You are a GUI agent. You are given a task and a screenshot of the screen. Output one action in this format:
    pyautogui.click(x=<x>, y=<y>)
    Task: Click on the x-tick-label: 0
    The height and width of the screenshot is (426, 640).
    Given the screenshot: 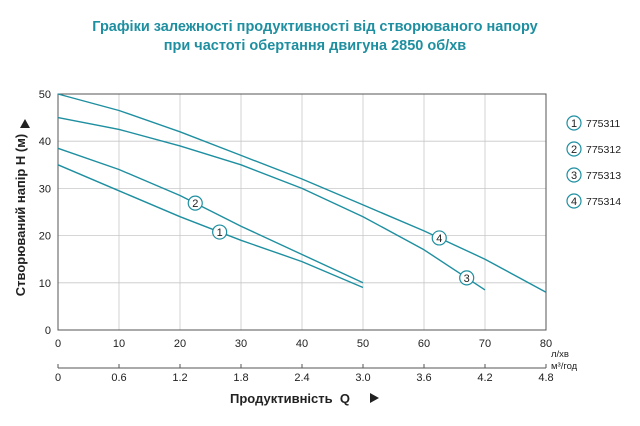 What is the action you would take?
    pyautogui.click(x=58, y=344)
    